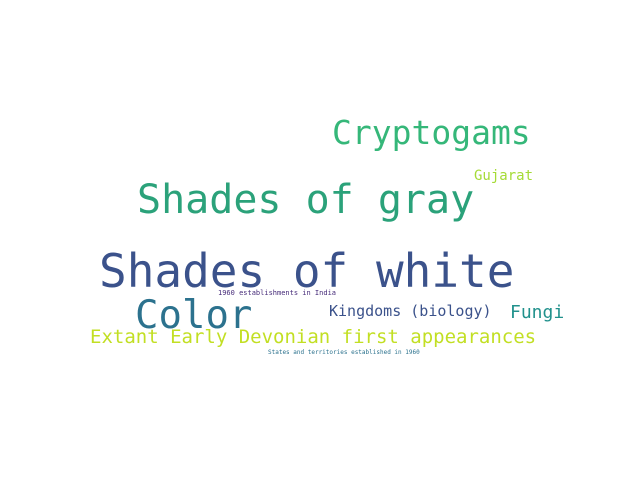  What do you see at coordinates (277, 293) in the screenshot?
I see `word-1960-establishments-india: 1960 establishments in India` at bounding box center [277, 293].